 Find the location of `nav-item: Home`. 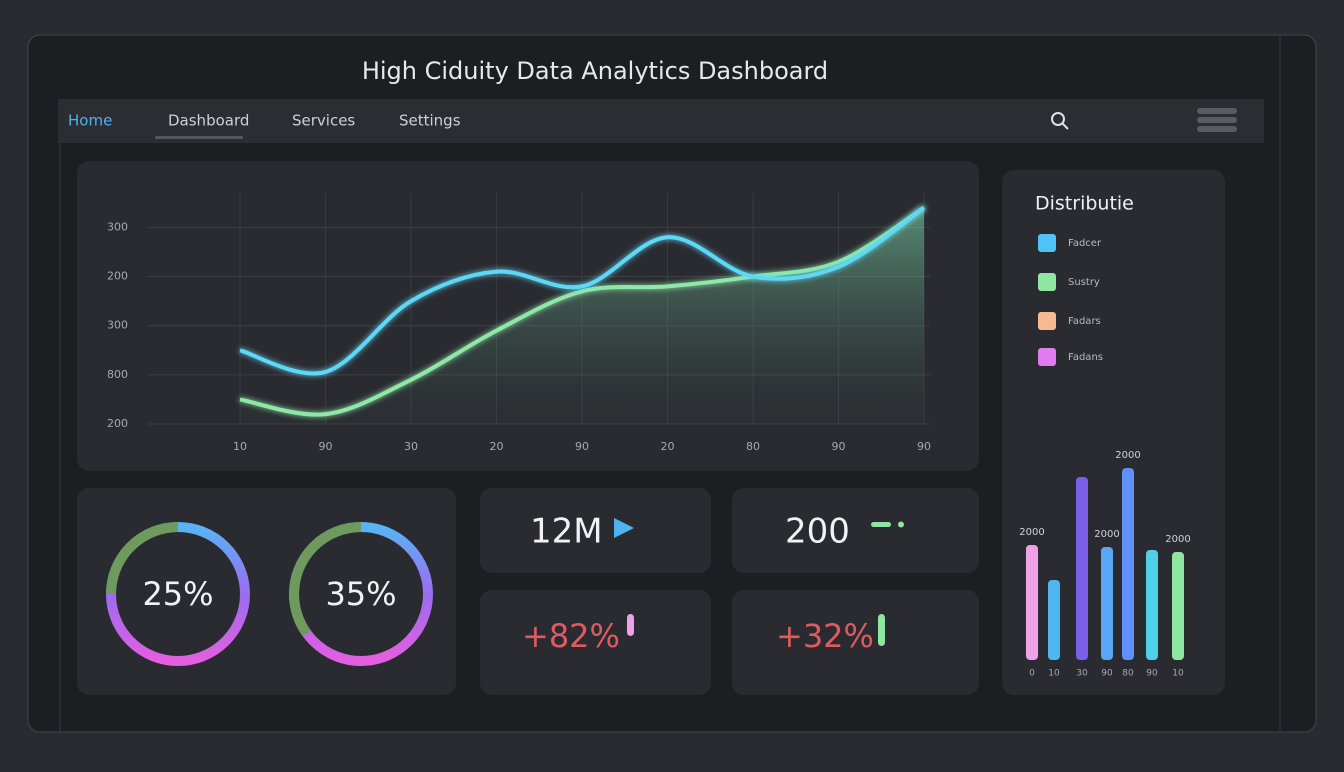

nav-item: Home is located at coordinates (90, 121).